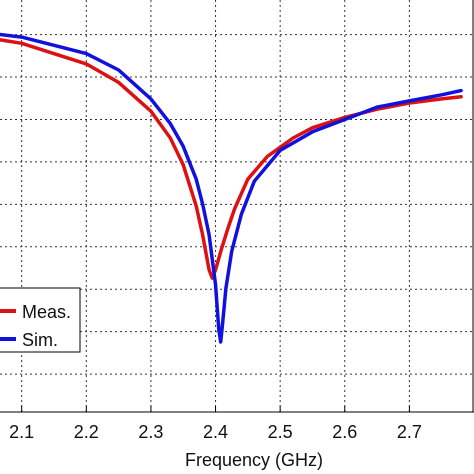 Image resolution: width=474 pixels, height=474 pixels. What do you see at coordinates (409, 432) in the screenshot?
I see `x-tick-label: 2.7` at bounding box center [409, 432].